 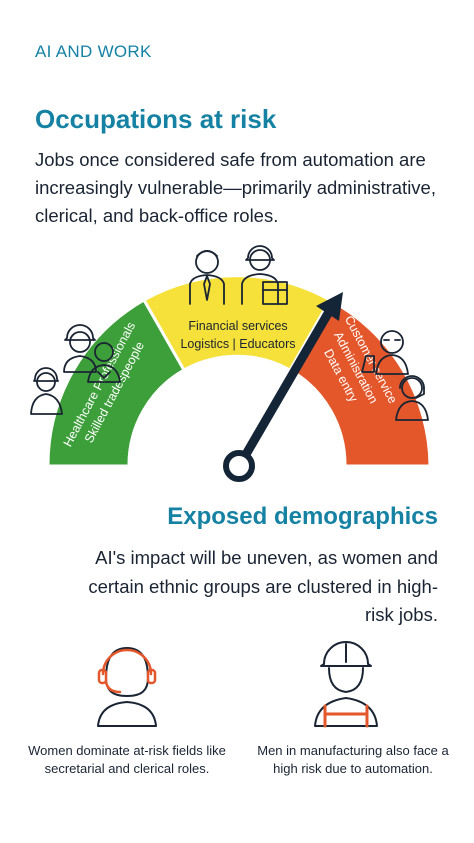 What do you see at coordinates (237, 326) in the screenshot?
I see `svg-text: Financial services` at bounding box center [237, 326].